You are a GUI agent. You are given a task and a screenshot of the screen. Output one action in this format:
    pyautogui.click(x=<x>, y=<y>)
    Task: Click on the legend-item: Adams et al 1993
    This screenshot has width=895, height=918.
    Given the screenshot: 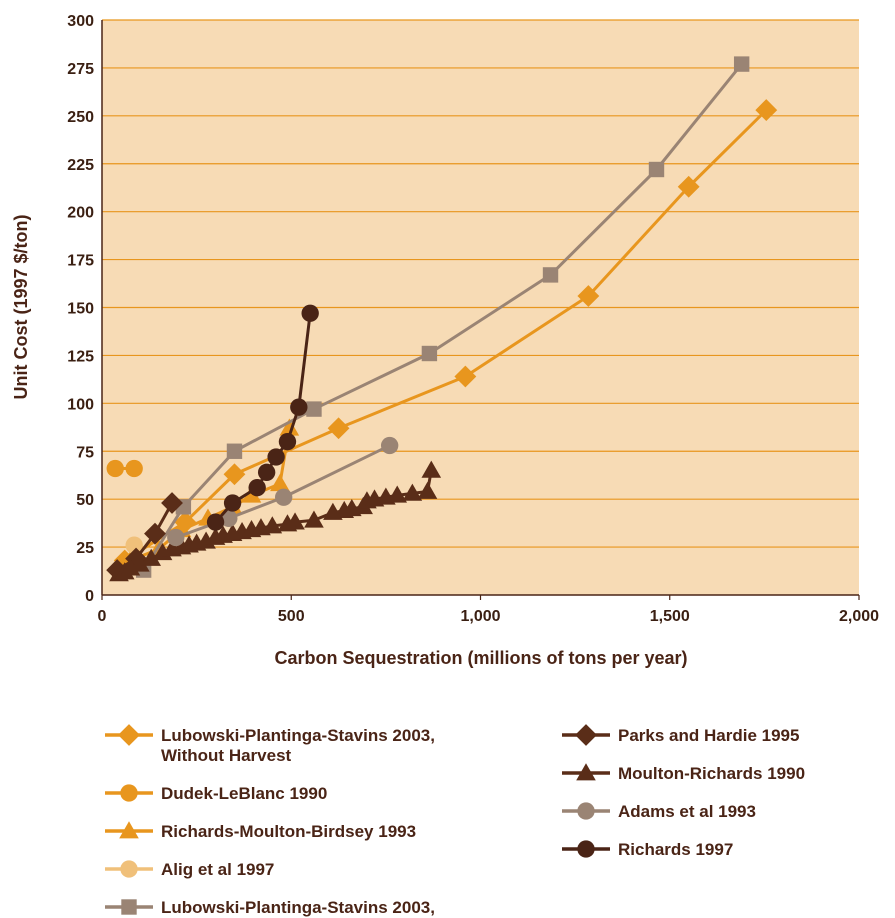 What is the action you would take?
    pyautogui.click(x=659, y=811)
    